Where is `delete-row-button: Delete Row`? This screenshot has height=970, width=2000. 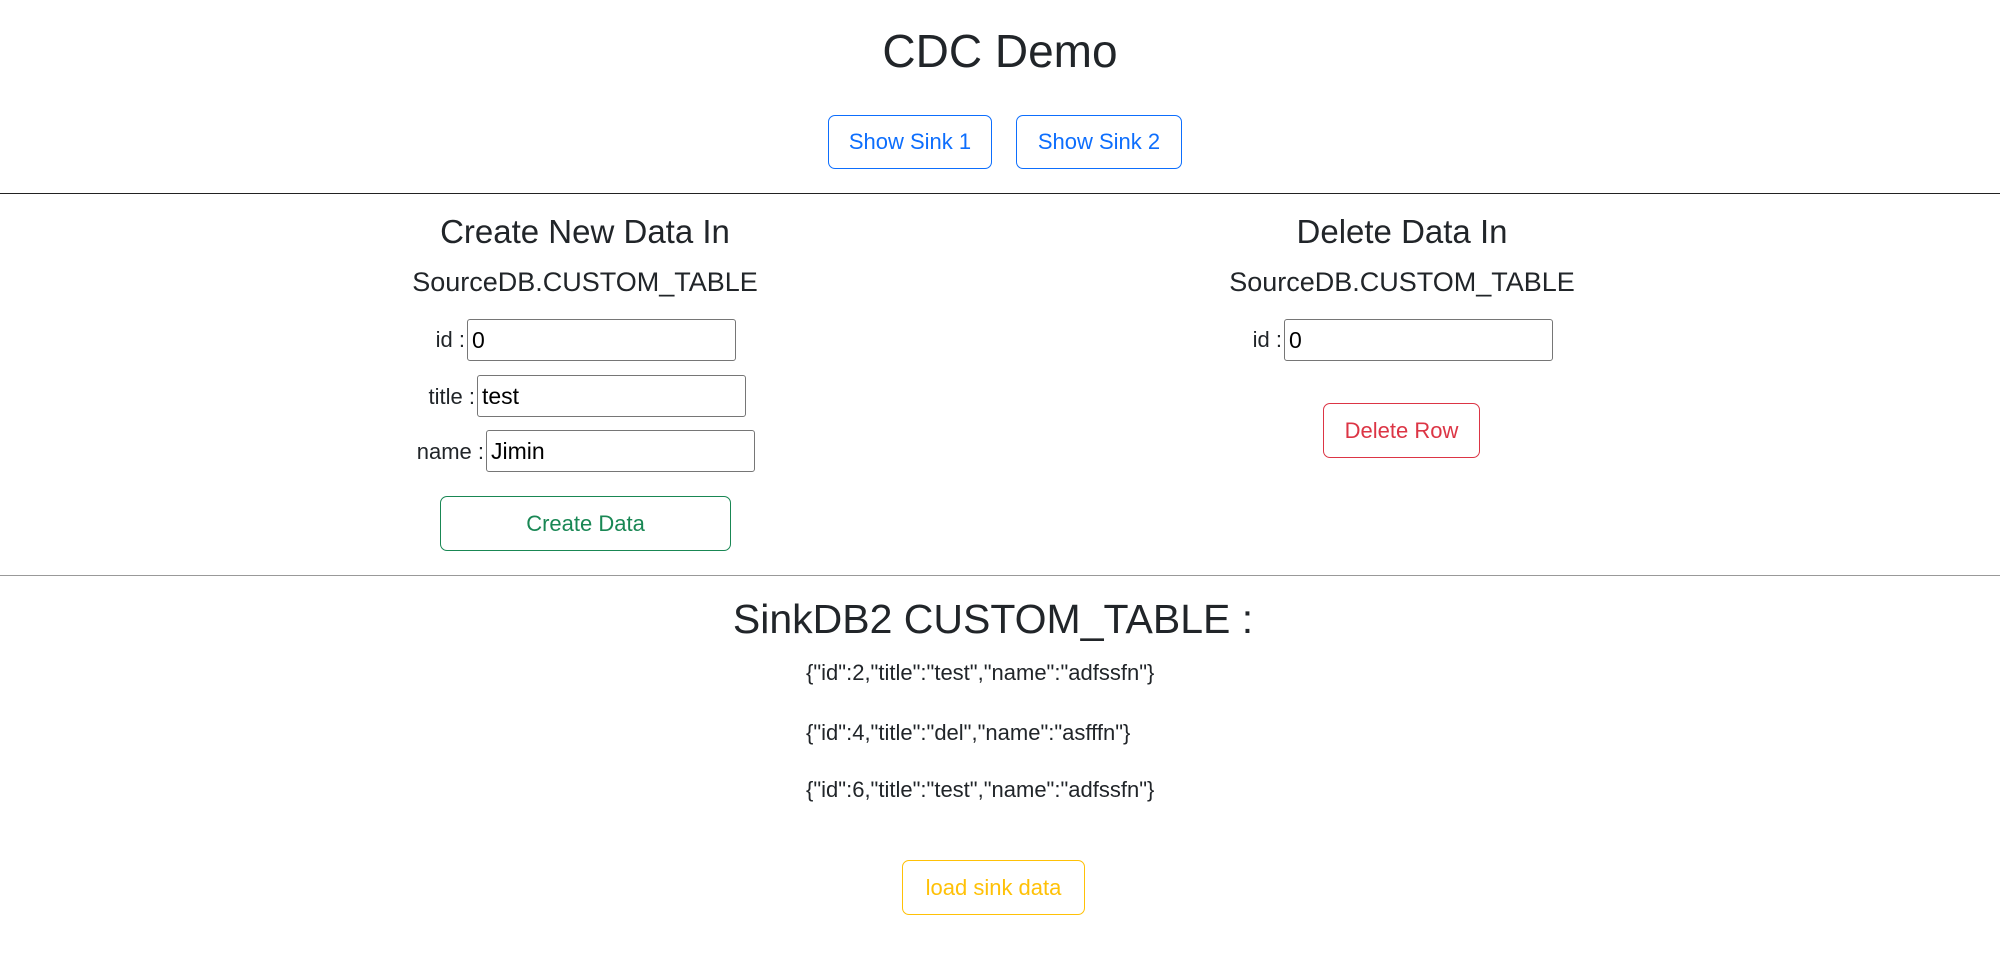
delete-row-button: Delete Row is located at coordinates (1401, 430).